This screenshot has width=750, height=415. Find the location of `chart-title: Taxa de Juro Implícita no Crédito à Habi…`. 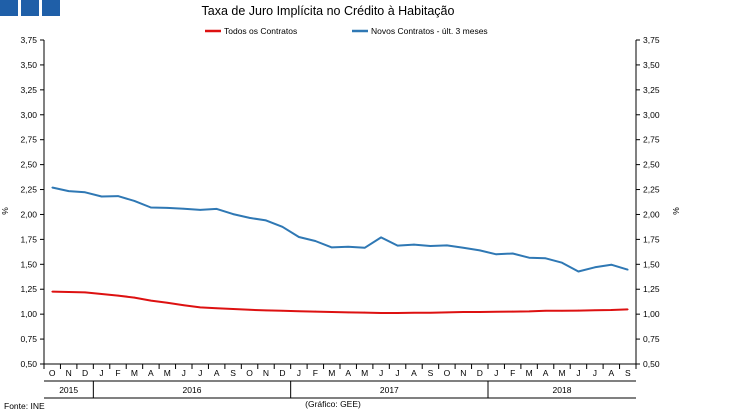

chart-title: Taxa de Juro Implícita no Crédito à Habi… is located at coordinates (328, 11).